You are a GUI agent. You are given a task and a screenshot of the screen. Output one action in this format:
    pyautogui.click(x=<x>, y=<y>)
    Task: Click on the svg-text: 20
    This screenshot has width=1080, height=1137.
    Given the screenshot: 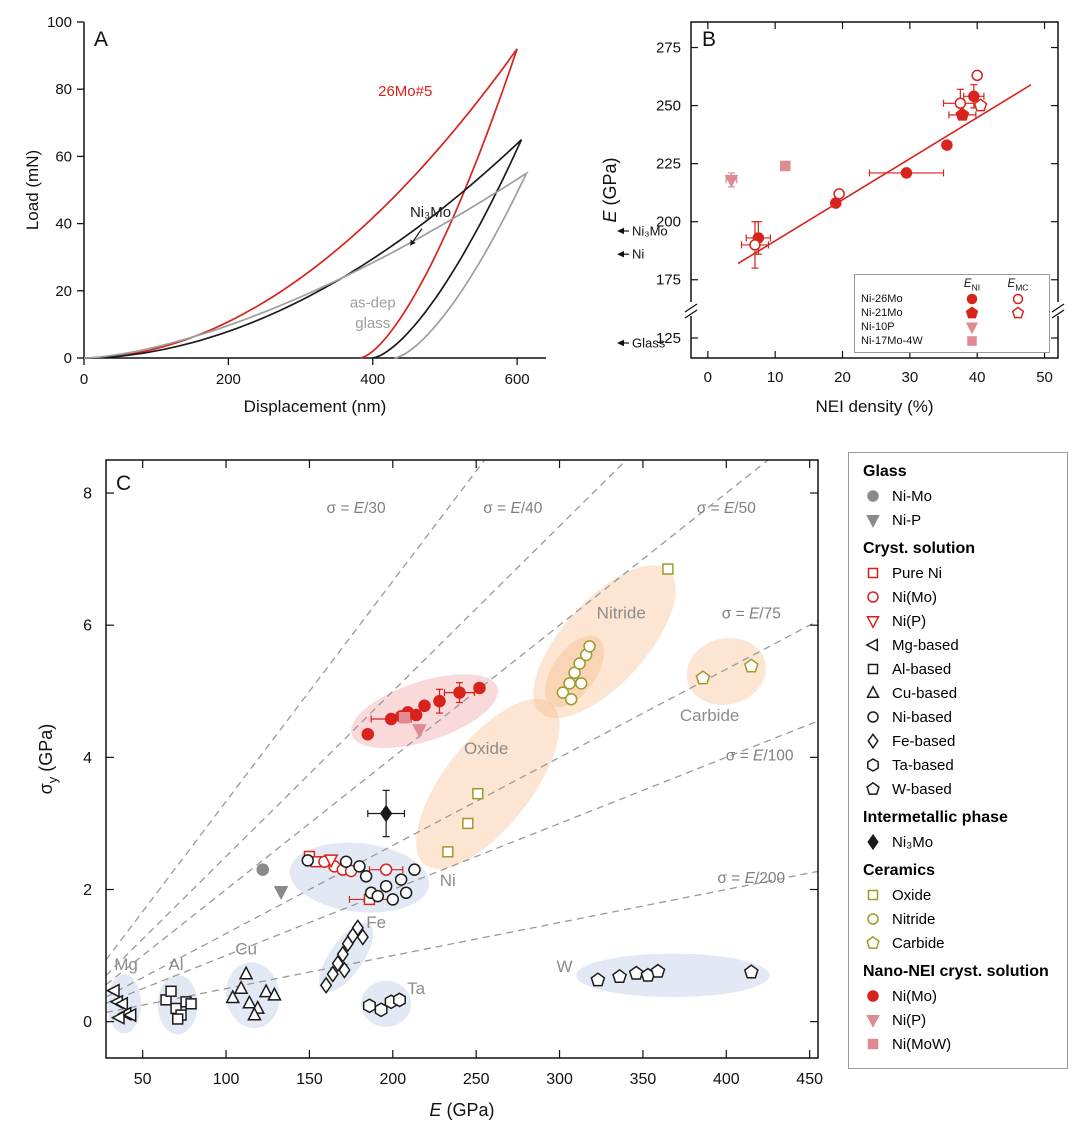 What is the action you would take?
    pyautogui.click(x=842, y=377)
    